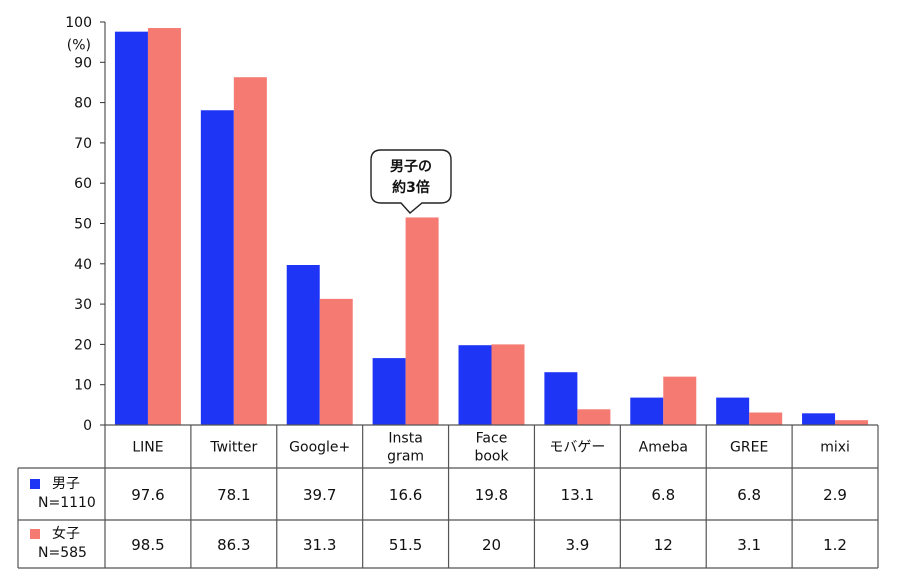 This screenshot has width=900, height=585. I want to click on data-cell-female-1: 86.3, so click(233, 545).